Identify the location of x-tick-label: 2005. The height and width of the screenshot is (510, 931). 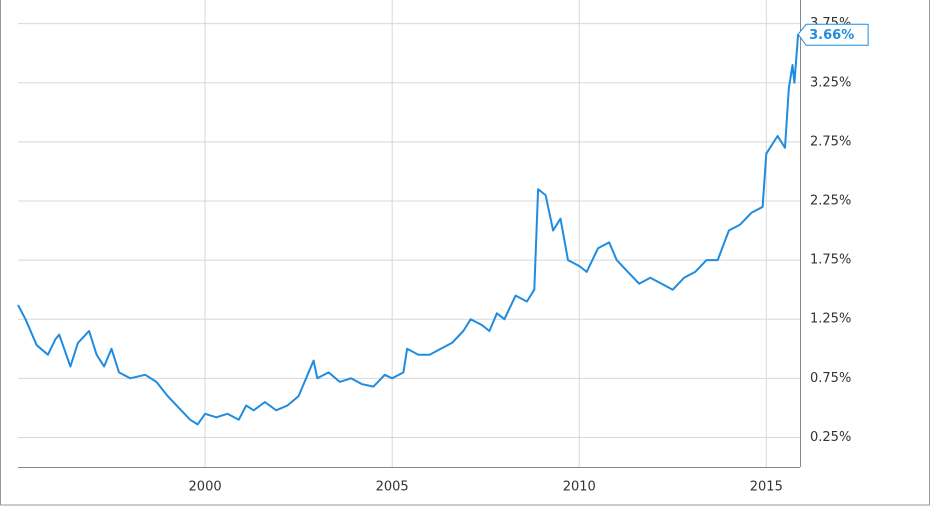
(392, 487).